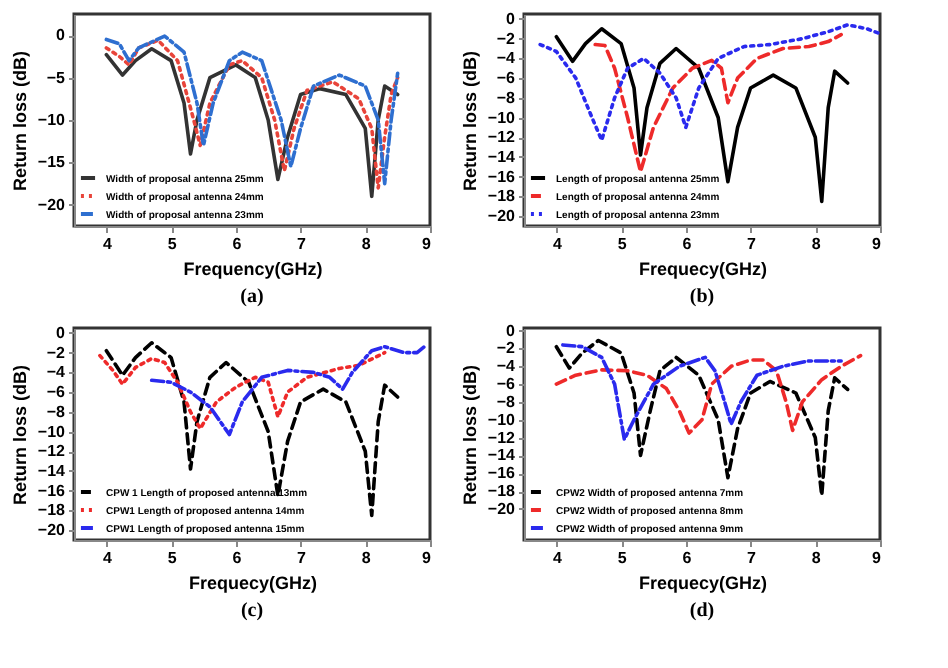 The width and height of the screenshot is (948, 668). Describe the element at coordinates (702, 611) in the screenshot. I see `text: (d)` at that location.